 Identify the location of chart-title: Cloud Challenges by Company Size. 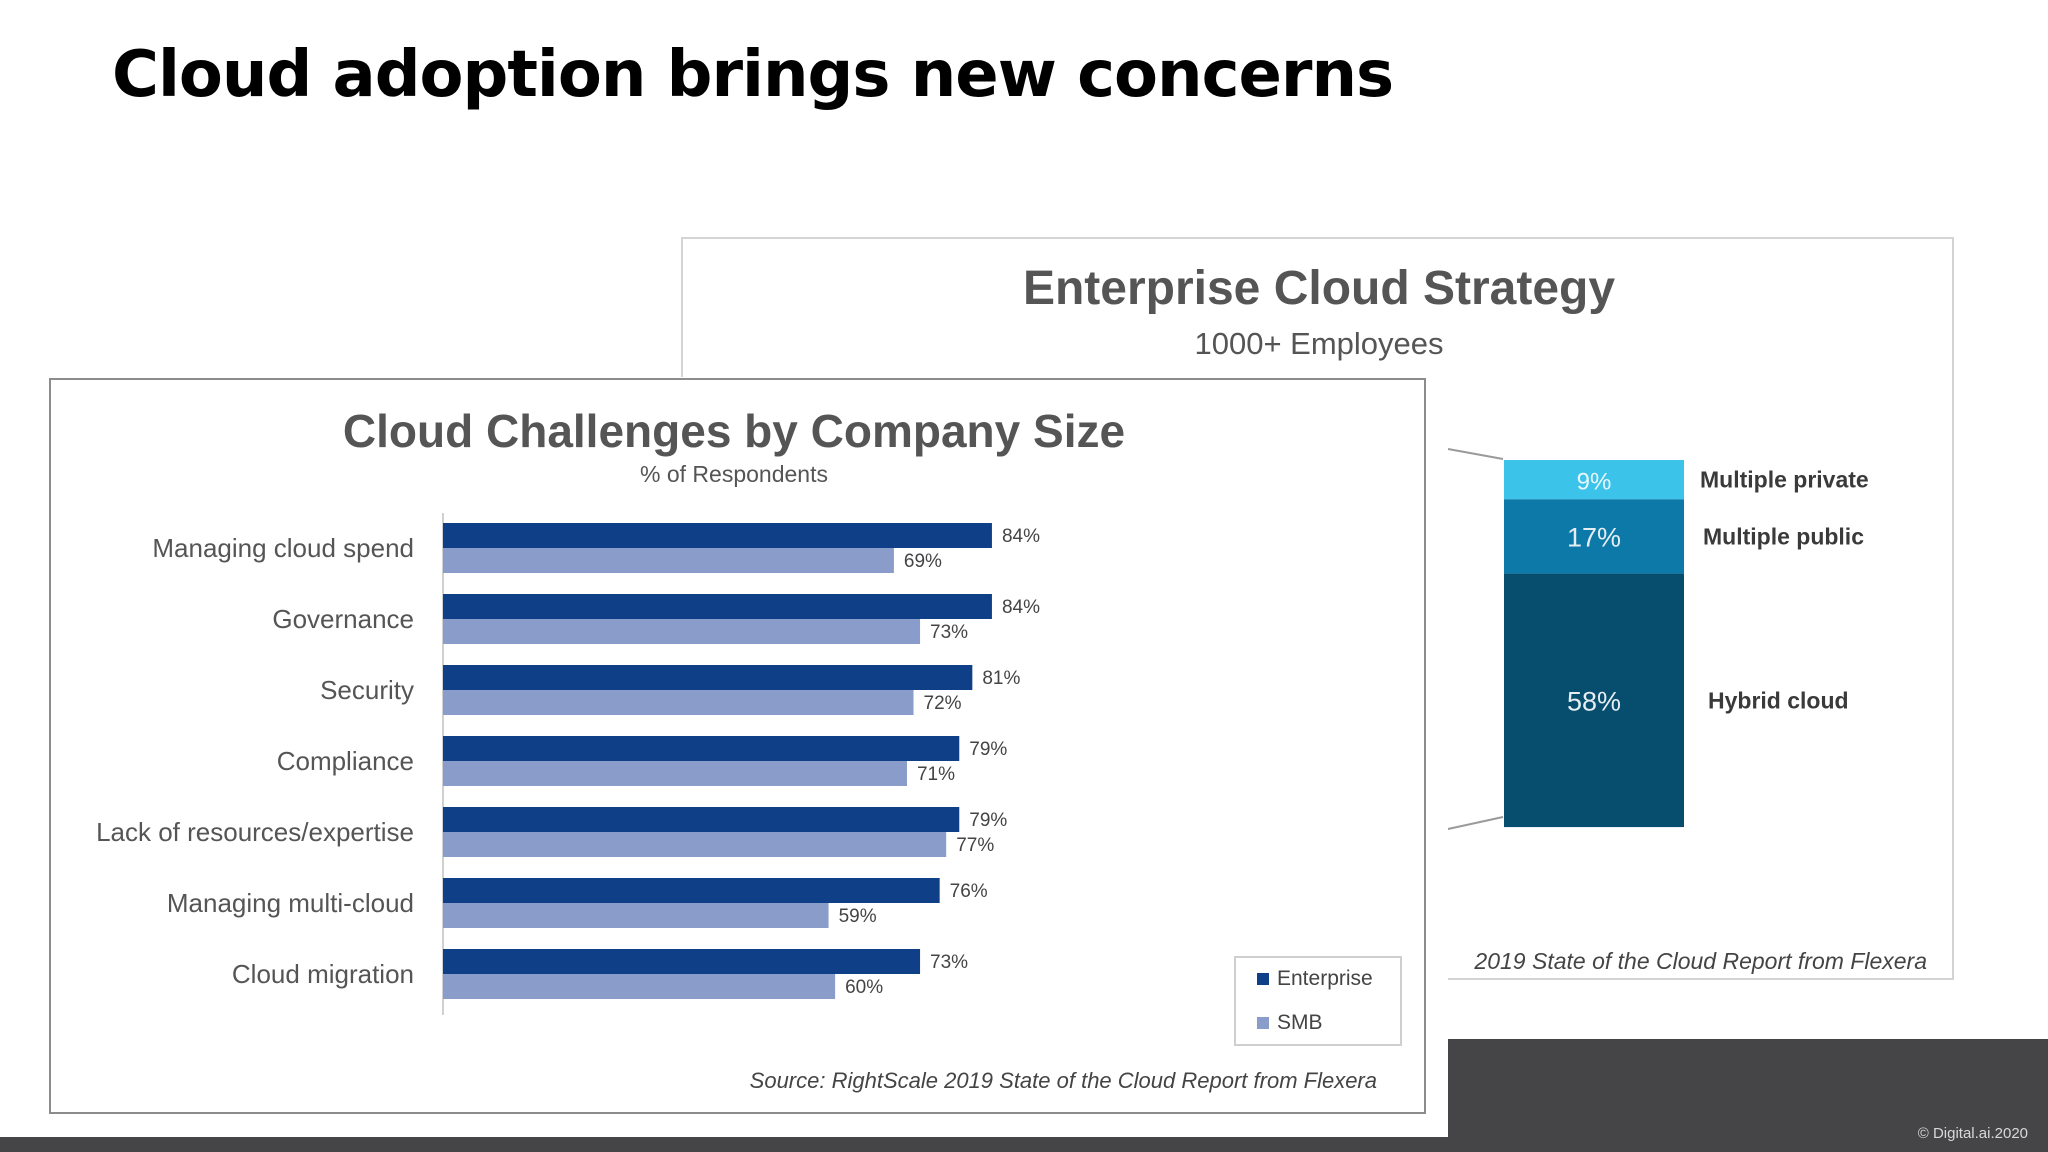
(734, 431).